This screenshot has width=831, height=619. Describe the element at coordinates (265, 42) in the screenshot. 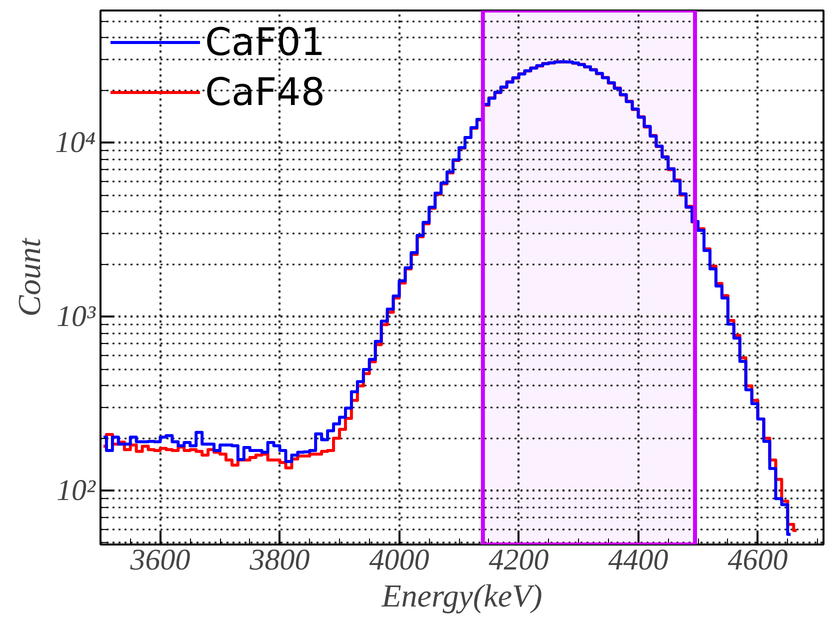

I see `legend-label: CaF01` at that location.